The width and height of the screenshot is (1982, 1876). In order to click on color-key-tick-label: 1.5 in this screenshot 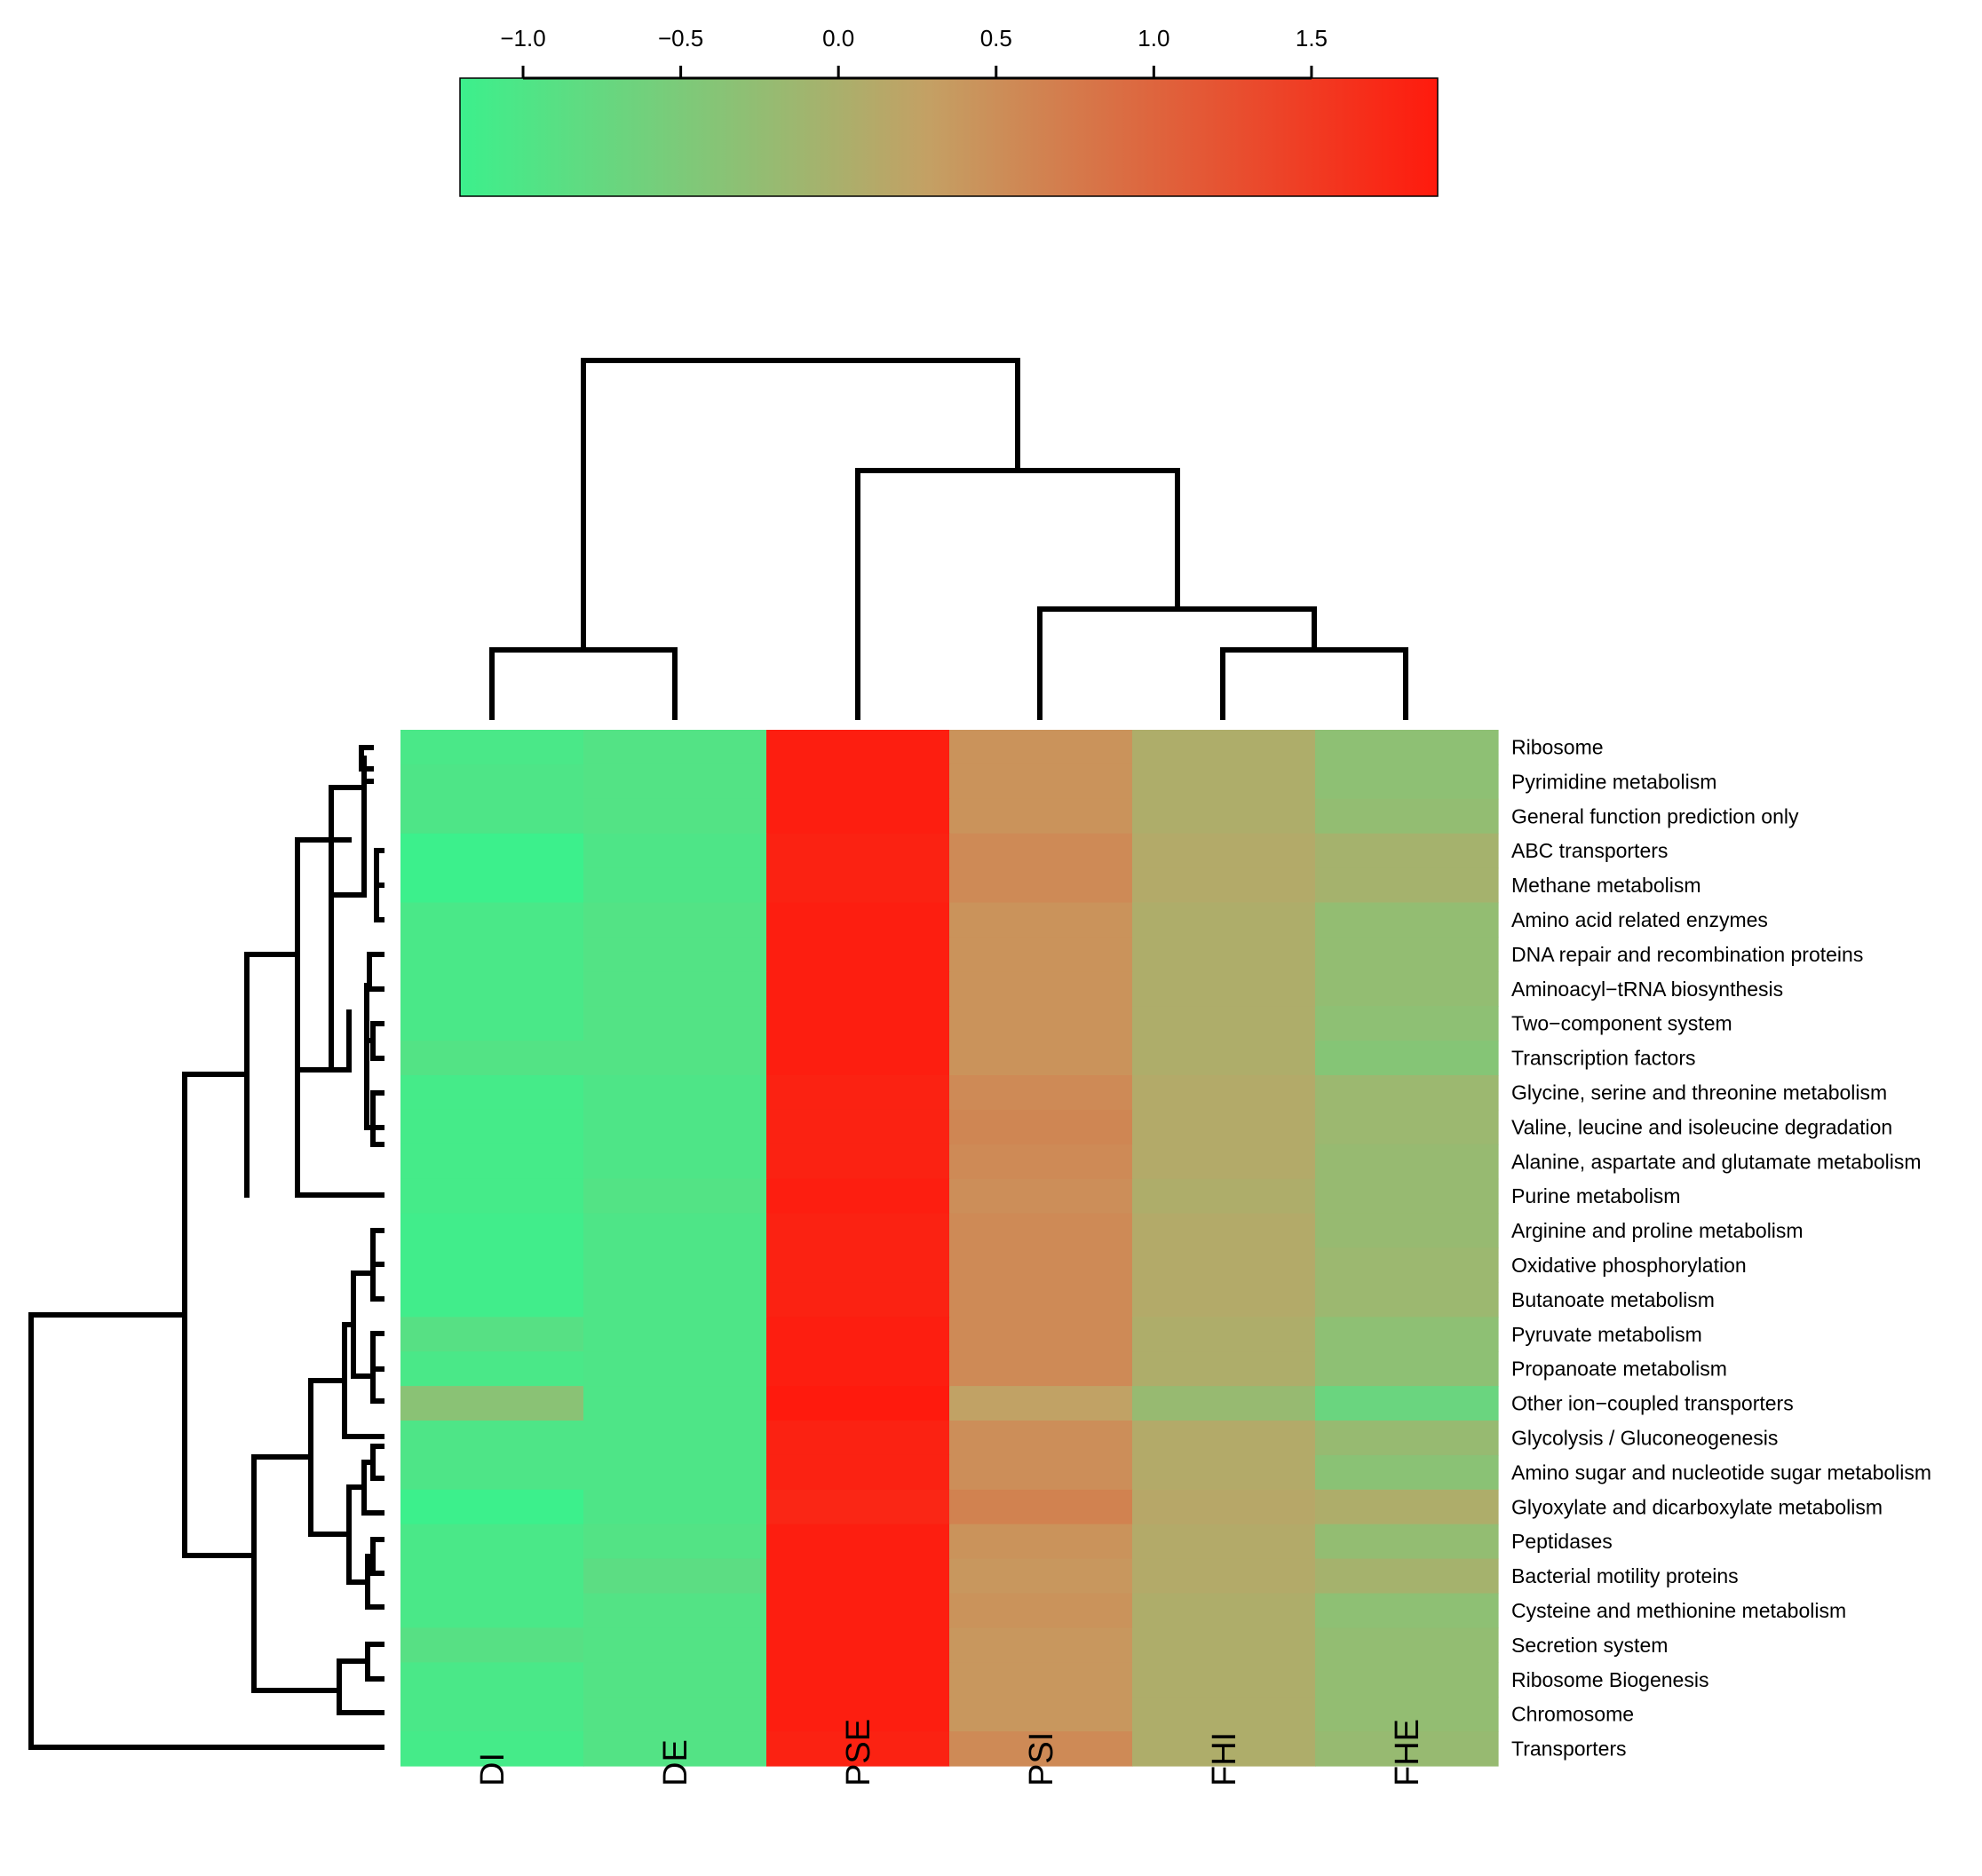, I will do `click(1312, 38)`.